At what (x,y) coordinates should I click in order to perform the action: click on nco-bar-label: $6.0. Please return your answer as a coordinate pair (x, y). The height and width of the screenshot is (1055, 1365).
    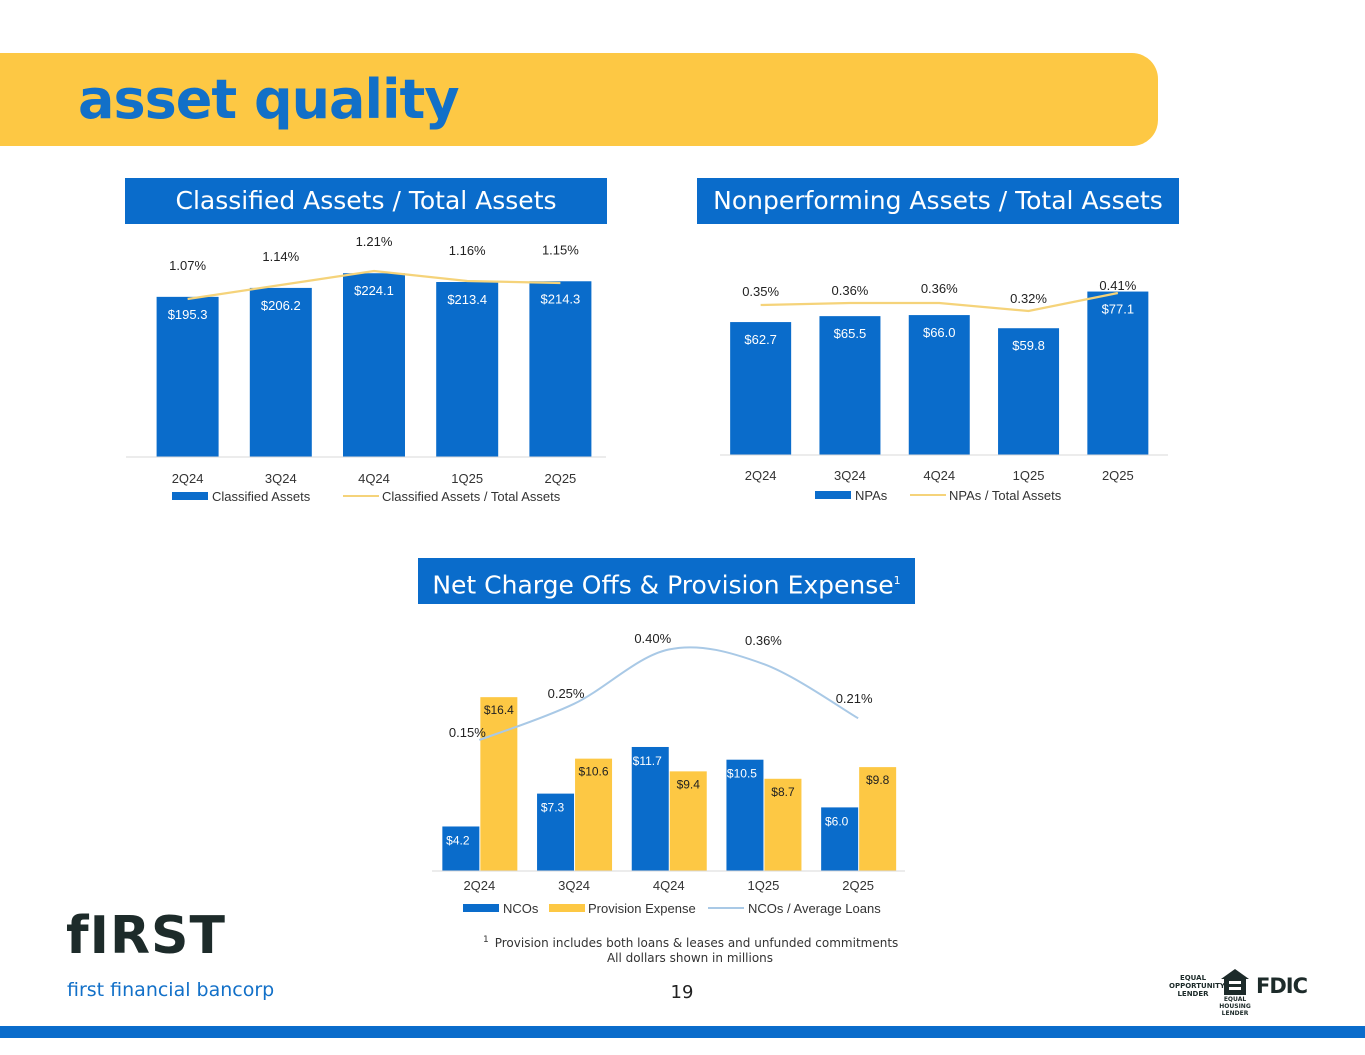
    Looking at the image, I should click on (837, 821).